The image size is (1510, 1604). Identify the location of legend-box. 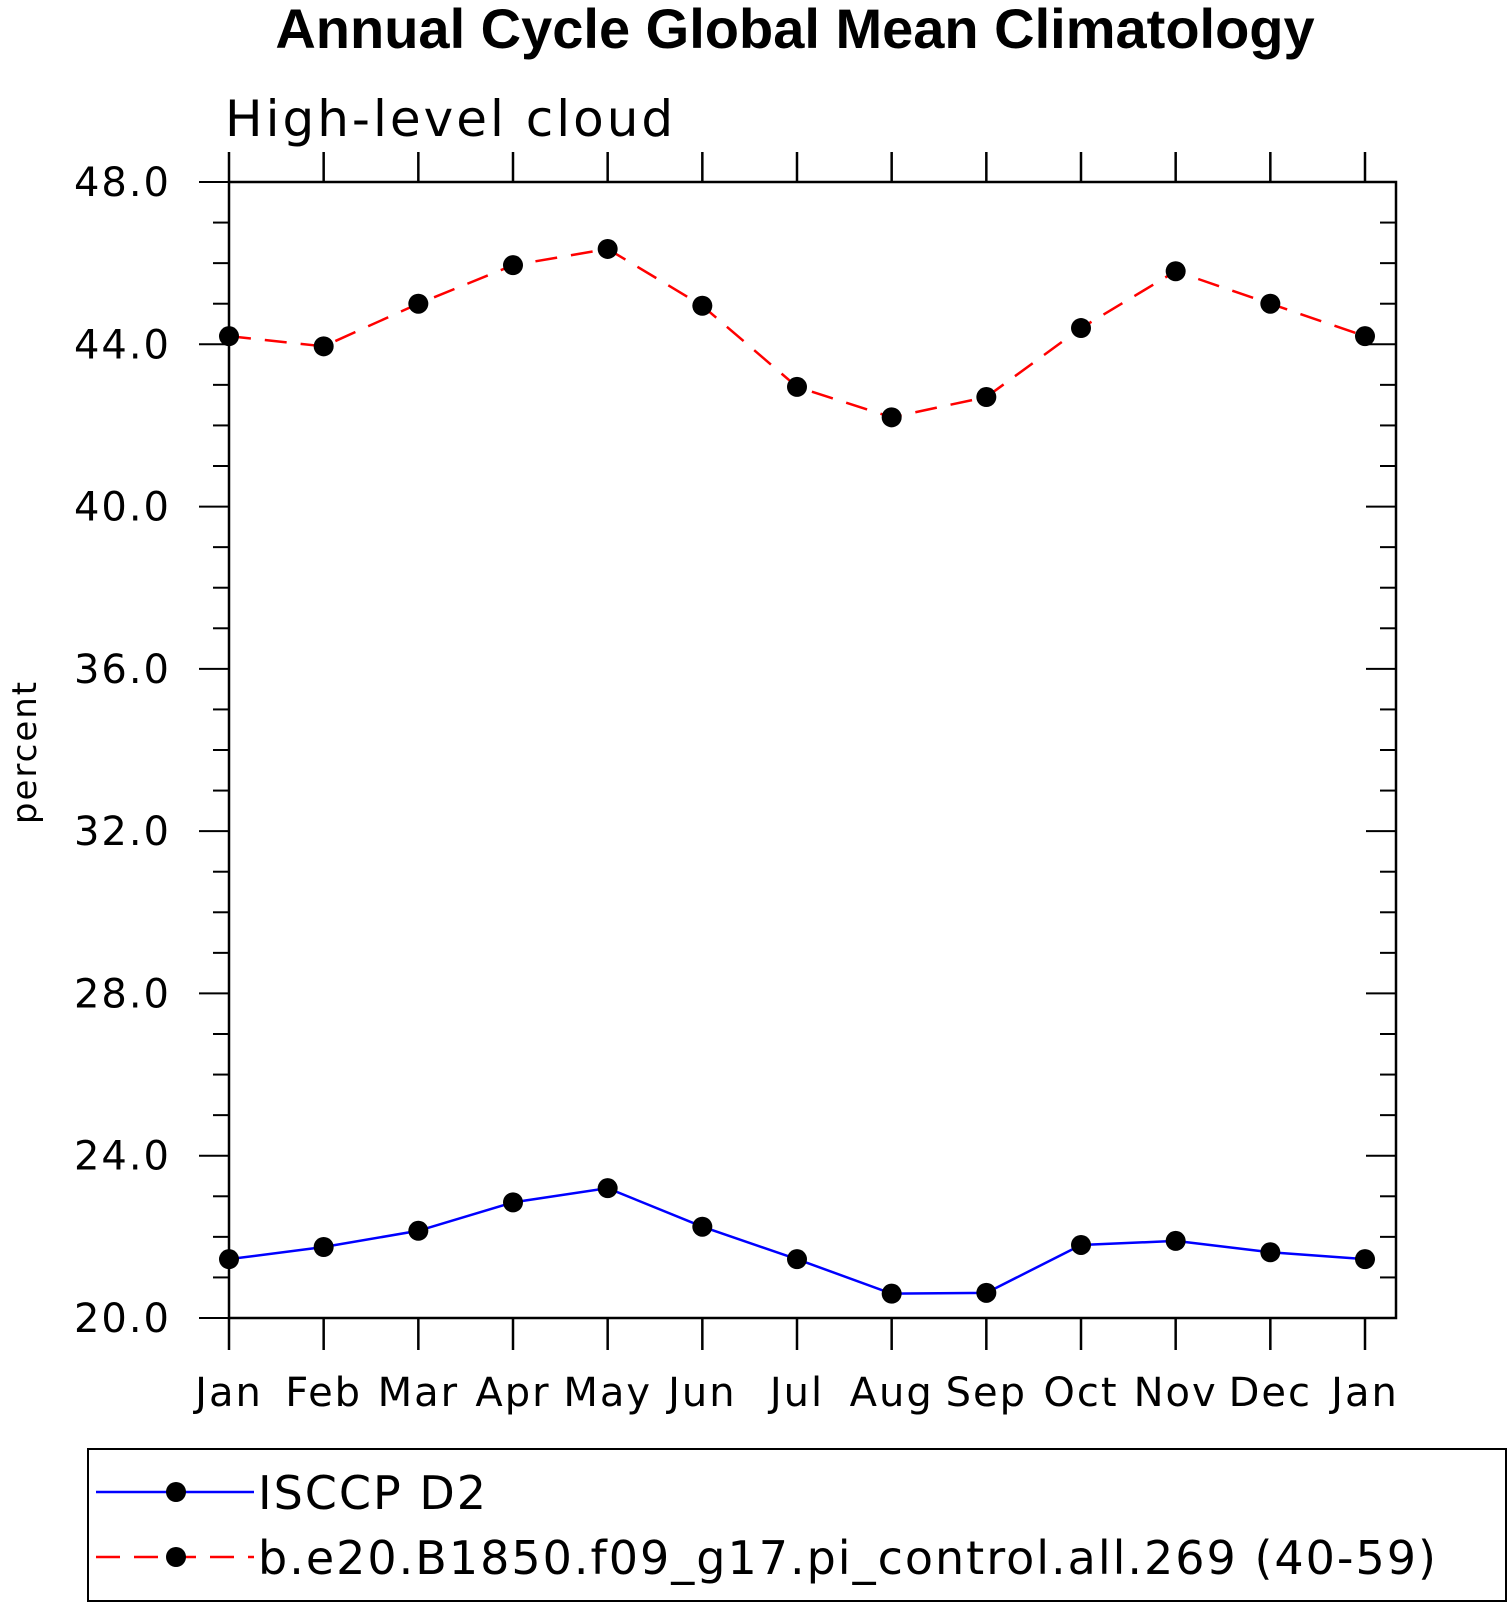
(797, 1525).